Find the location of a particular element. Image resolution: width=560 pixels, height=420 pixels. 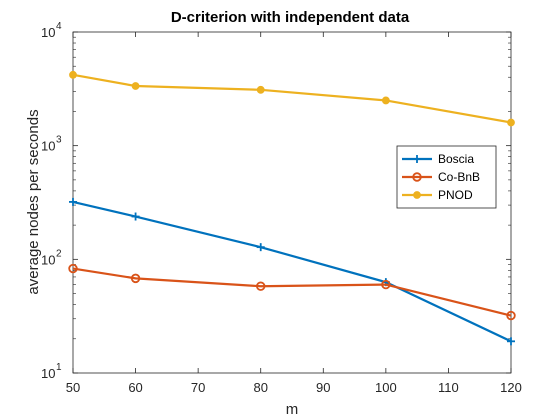

y-tick-exponent: 2 is located at coordinates (59, 253).